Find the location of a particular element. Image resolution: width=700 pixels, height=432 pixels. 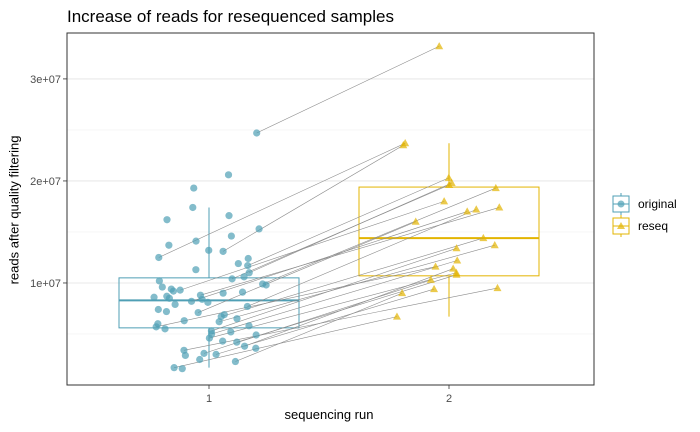

legend-item-original: original is located at coordinates (643, 204).